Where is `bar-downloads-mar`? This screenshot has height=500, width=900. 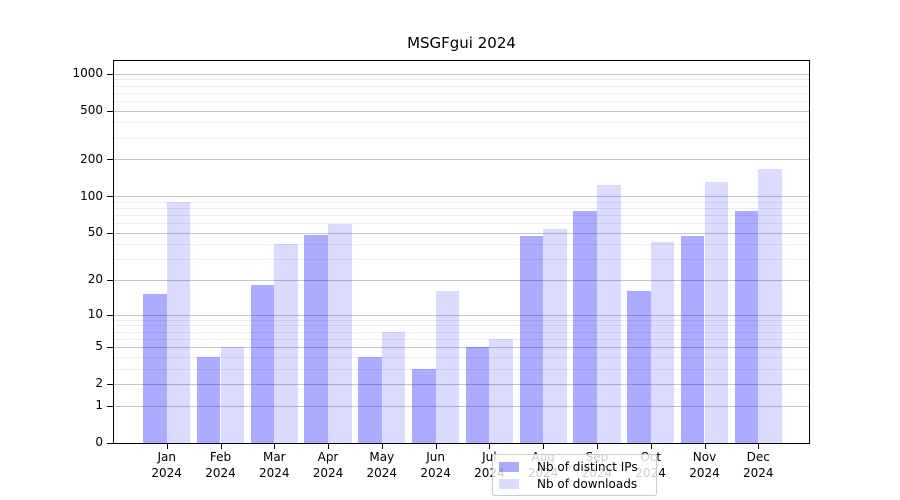 bar-downloads-mar is located at coordinates (286, 343).